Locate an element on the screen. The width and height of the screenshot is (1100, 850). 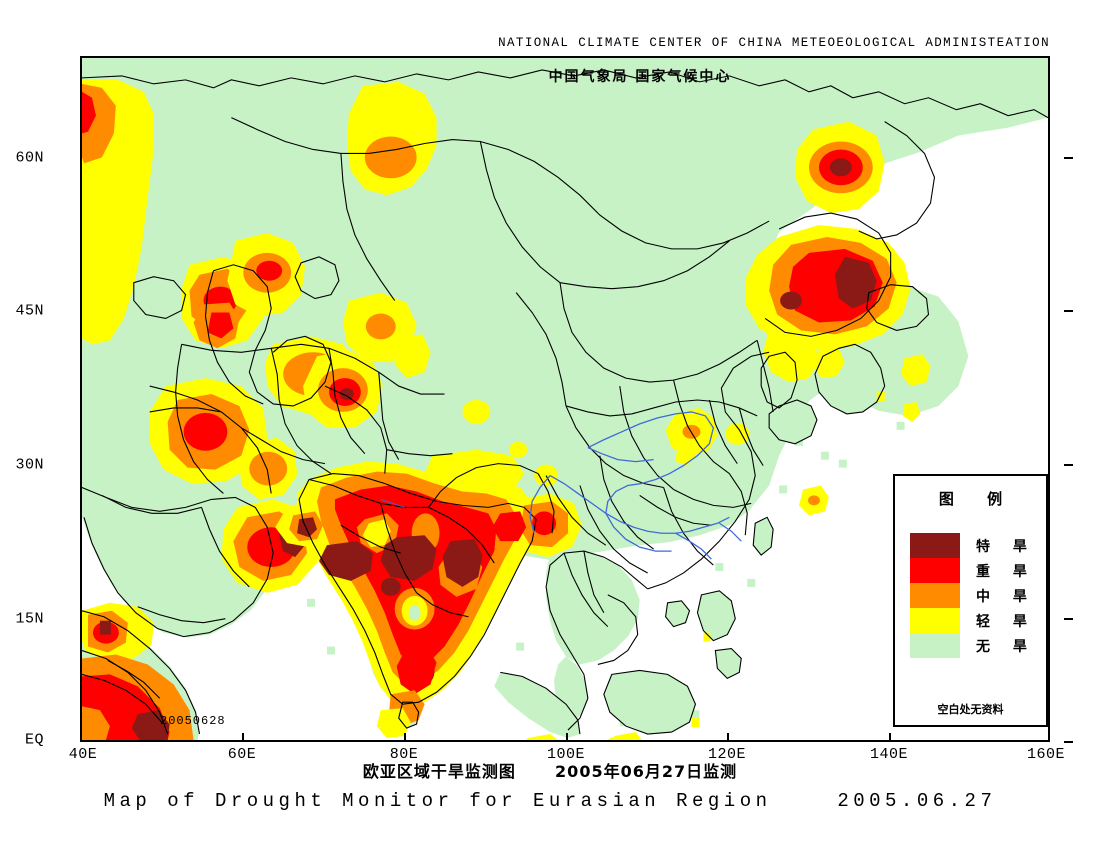
x-tick-mark-100E is located at coordinates (567, 737).